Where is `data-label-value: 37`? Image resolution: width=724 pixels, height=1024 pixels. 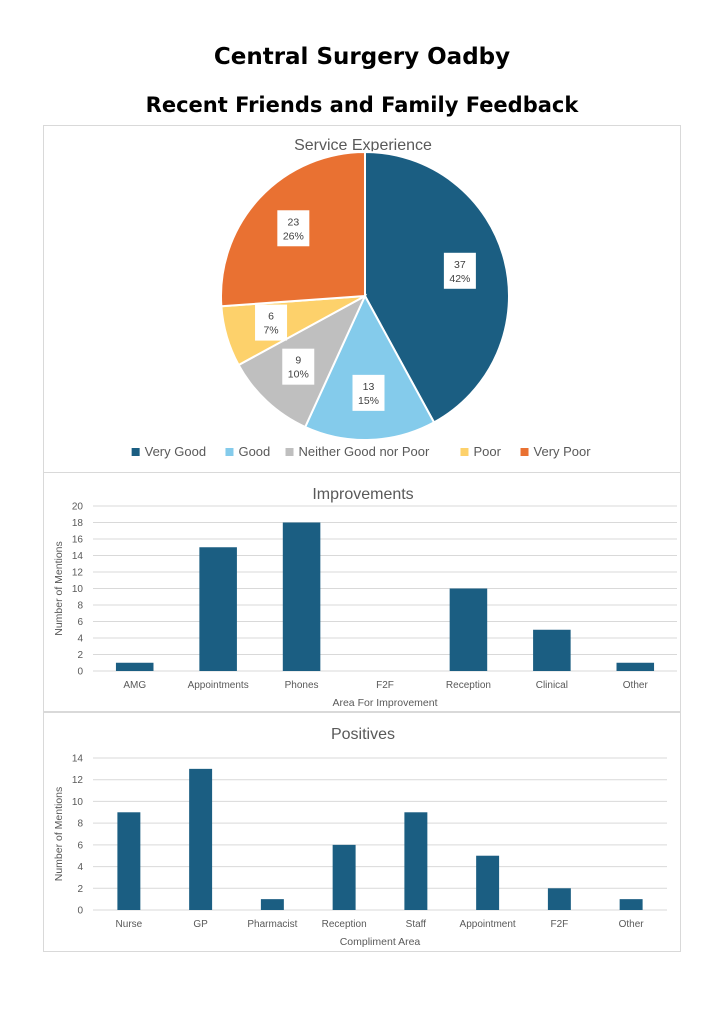 data-label-value: 37 is located at coordinates (460, 265).